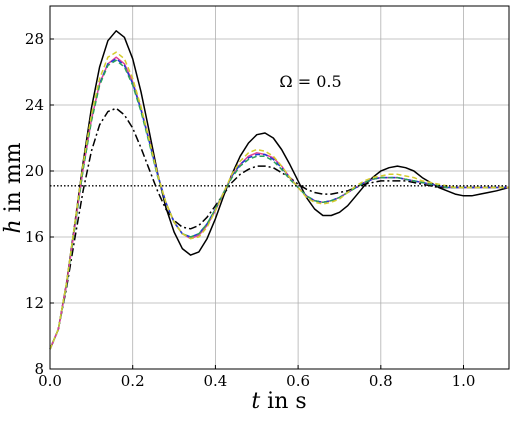 The image size is (515, 421). What do you see at coordinates (34, 105) in the screenshot?
I see `y-tick-label: 24` at bounding box center [34, 105].